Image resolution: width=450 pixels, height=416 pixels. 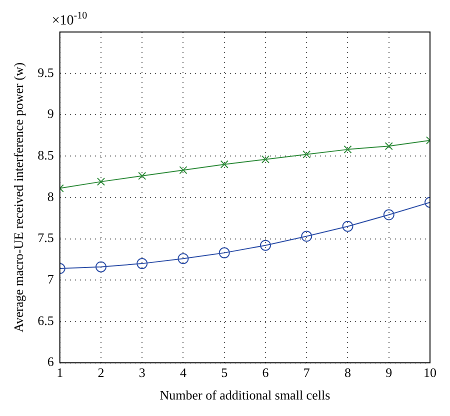 I want to click on x-tick-label: 4, so click(x=183, y=372).